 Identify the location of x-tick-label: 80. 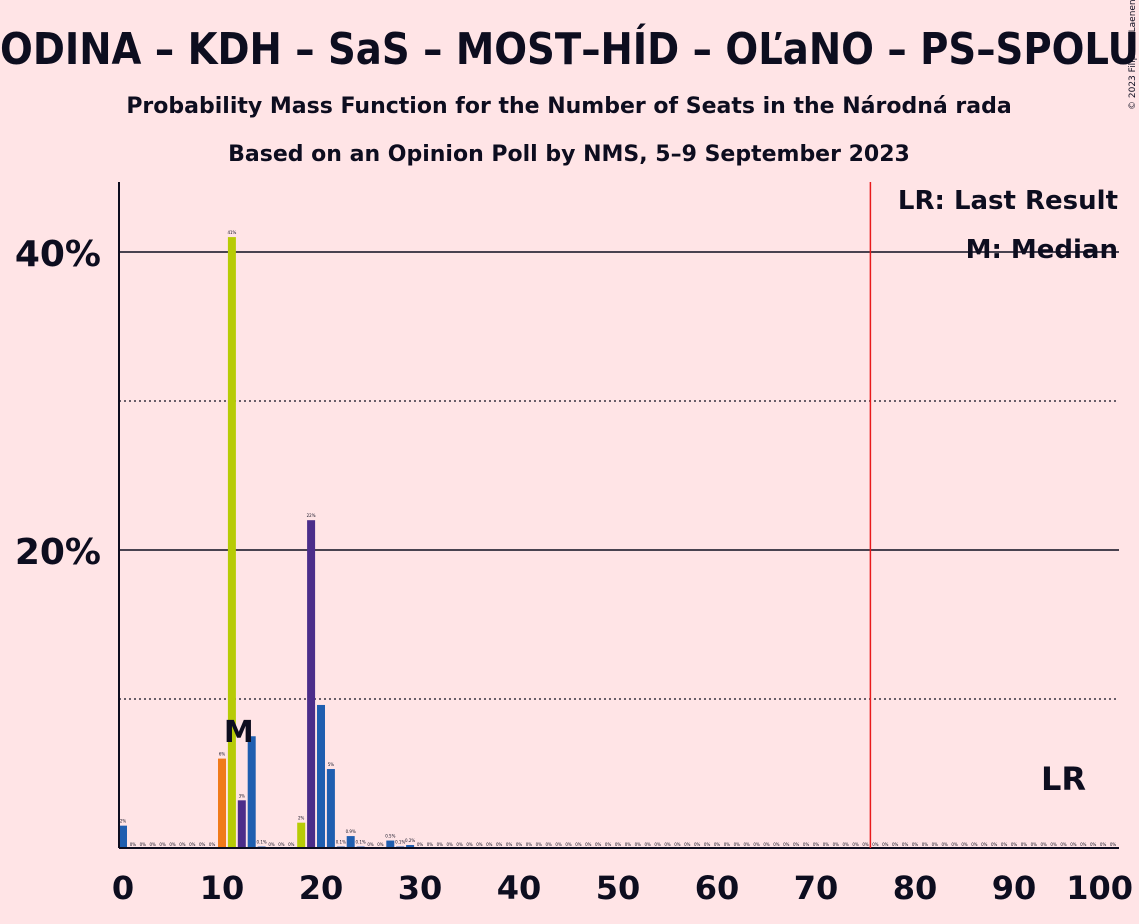
(915, 888).